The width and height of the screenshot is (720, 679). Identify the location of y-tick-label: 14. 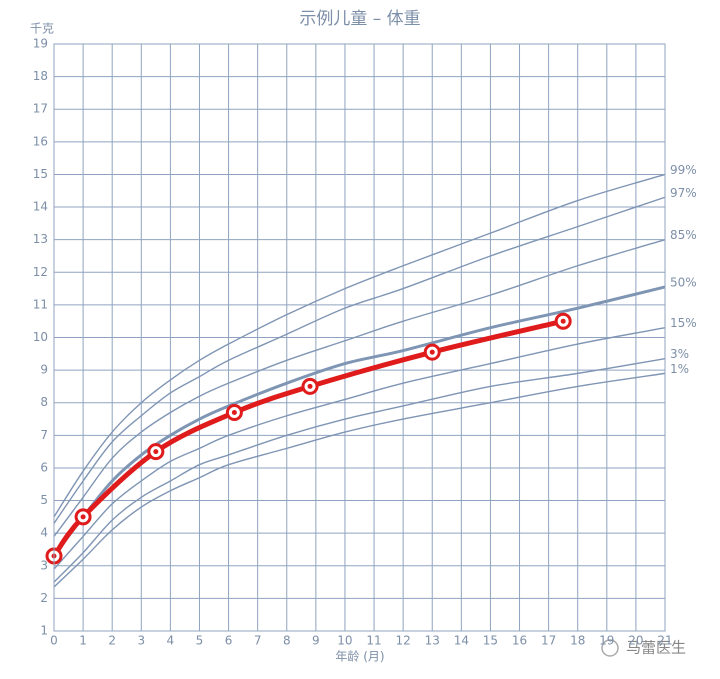
(40, 207).